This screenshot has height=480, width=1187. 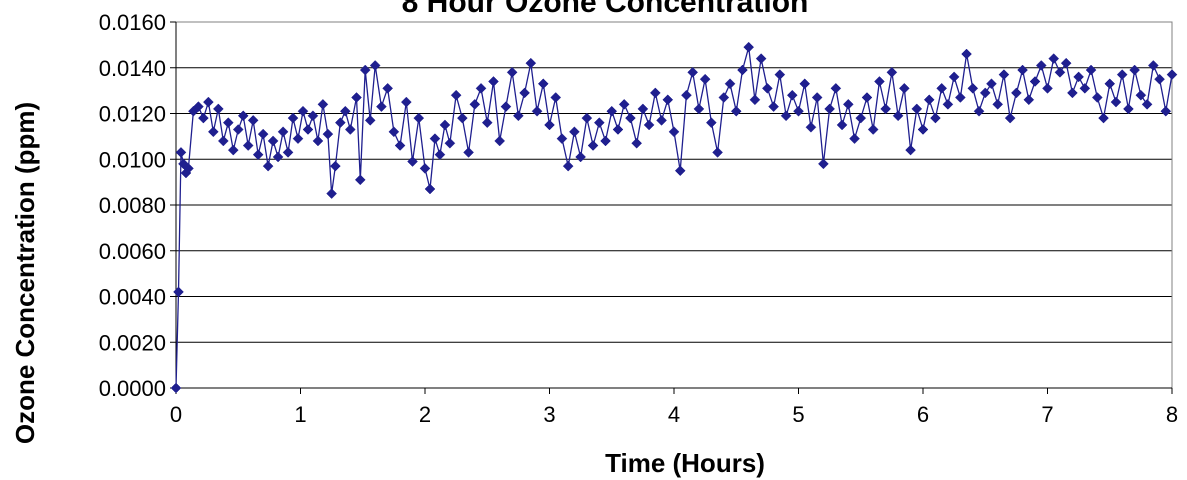 What do you see at coordinates (132, 114) in the screenshot?
I see `y-tick-label: 0.0120` at bounding box center [132, 114].